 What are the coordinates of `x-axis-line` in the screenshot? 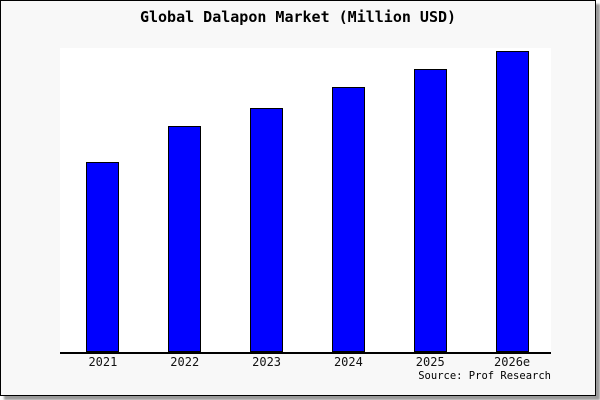 It's located at (305, 353).